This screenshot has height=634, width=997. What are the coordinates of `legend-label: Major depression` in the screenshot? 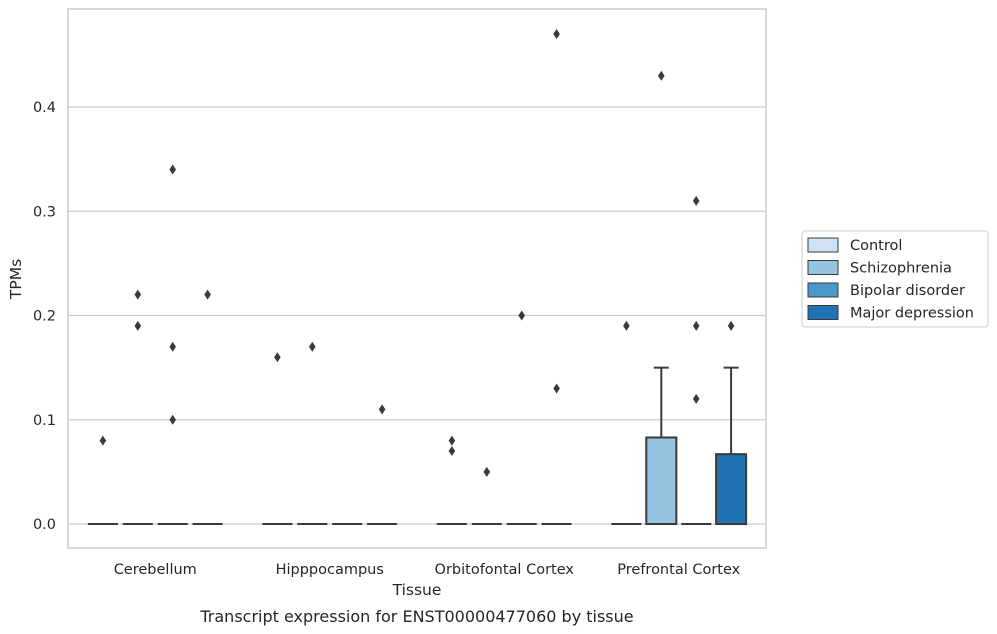 It's located at (912, 314).